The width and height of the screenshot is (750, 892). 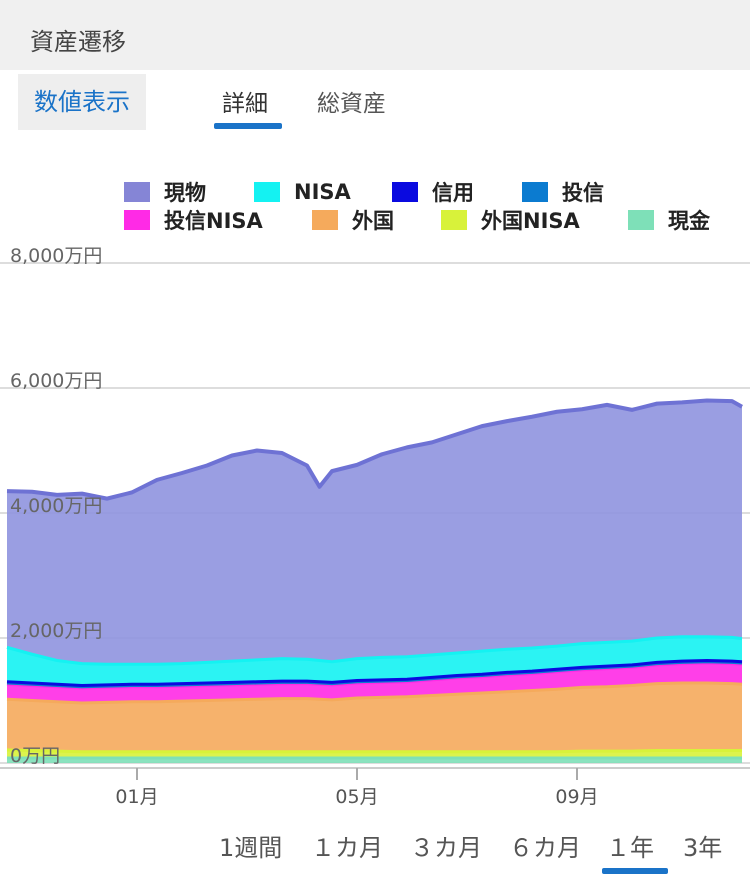 What do you see at coordinates (56, 256) in the screenshot?
I see `y-tick-label: 8,000万円` at bounding box center [56, 256].